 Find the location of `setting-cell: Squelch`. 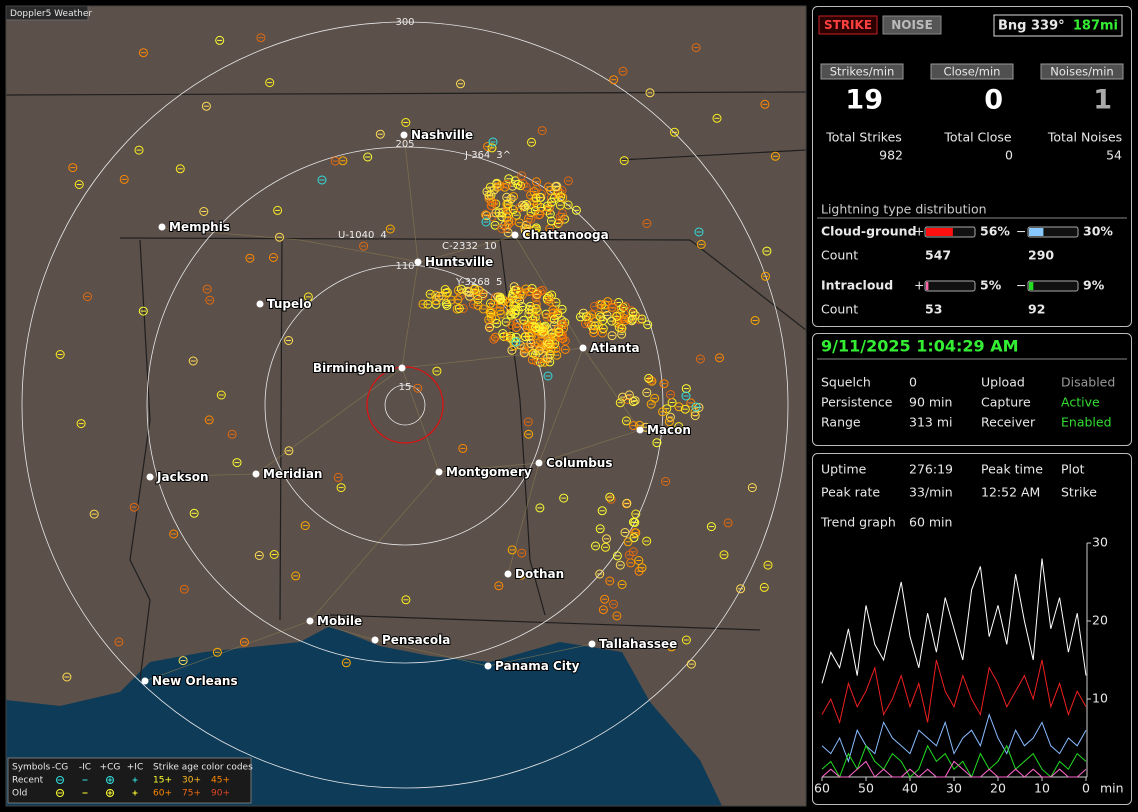

setting-cell: Squelch is located at coordinates (846, 382).